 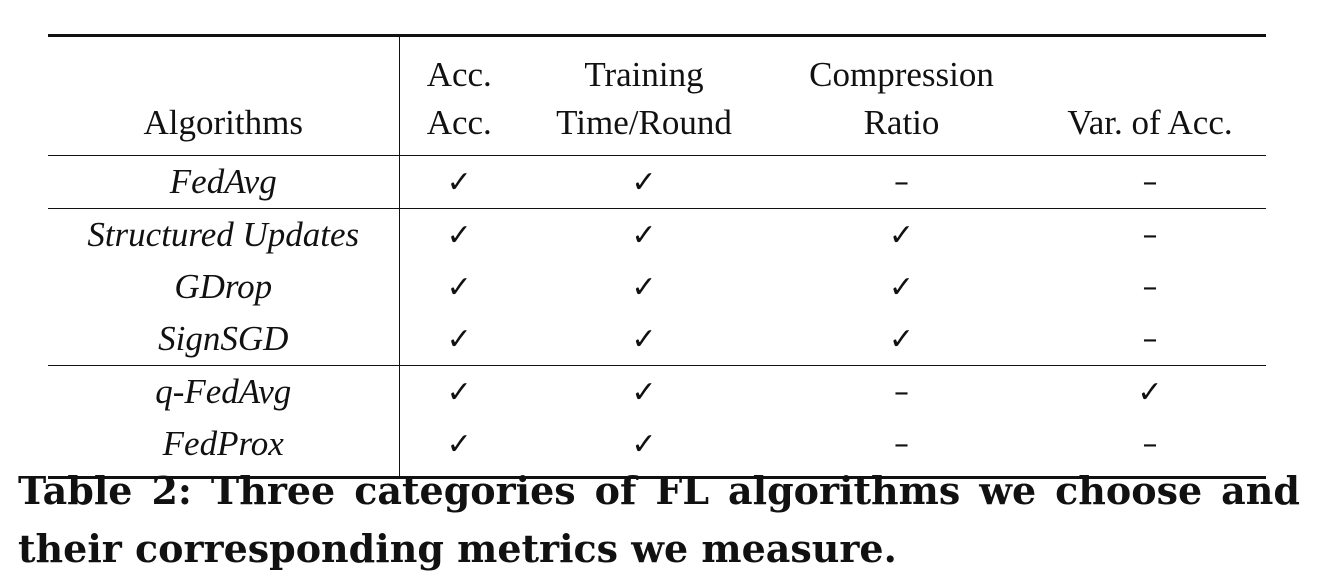 What do you see at coordinates (224, 95) in the screenshot?
I see `header-algorithms: Algorithms` at bounding box center [224, 95].